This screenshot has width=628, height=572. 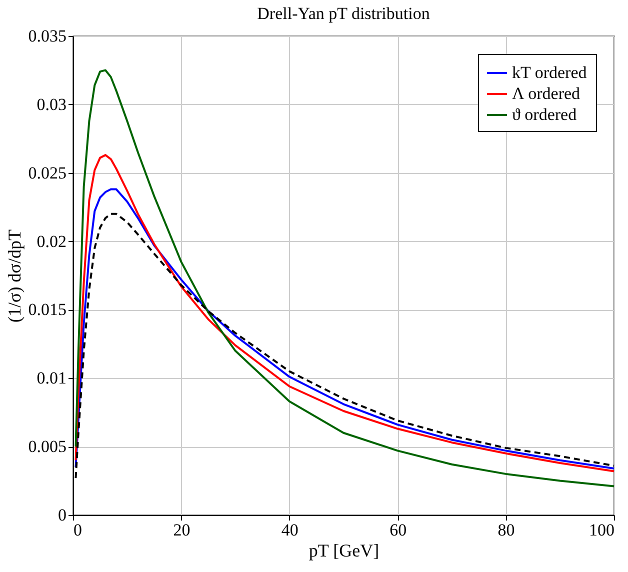 I want to click on legend-label: kT ordered, so click(x=550, y=72).